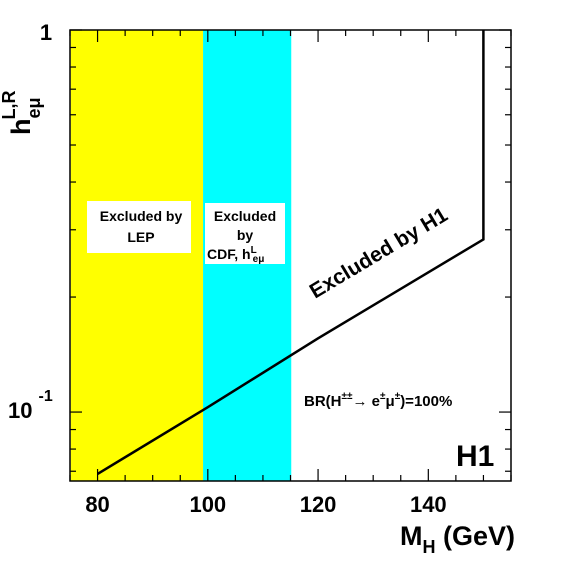 Image resolution: width=567 pixels, height=567 pixels. What do you see at coordinates (30, 405) in the screenshot?
I see `y-tick-label-0.1: 10-1` at bounding box center [30, 405].